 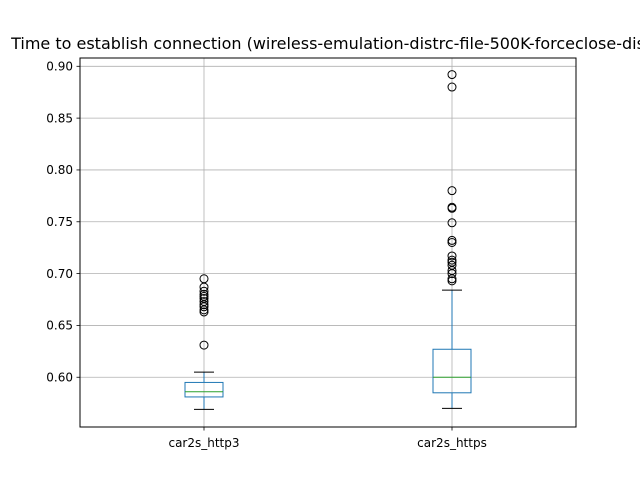 I want to click on y-tick-label: 0.80, so click(x=59, y=170).